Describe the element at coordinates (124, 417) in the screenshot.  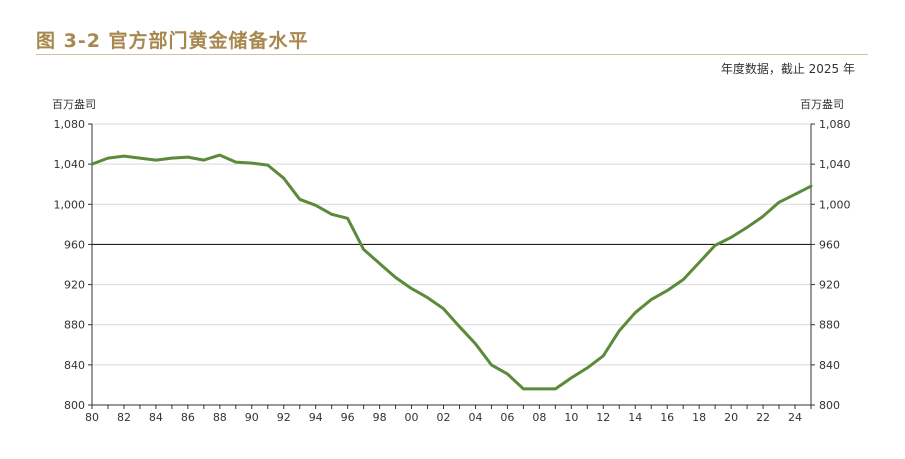
I see `x-tick-label: 82` at that location.